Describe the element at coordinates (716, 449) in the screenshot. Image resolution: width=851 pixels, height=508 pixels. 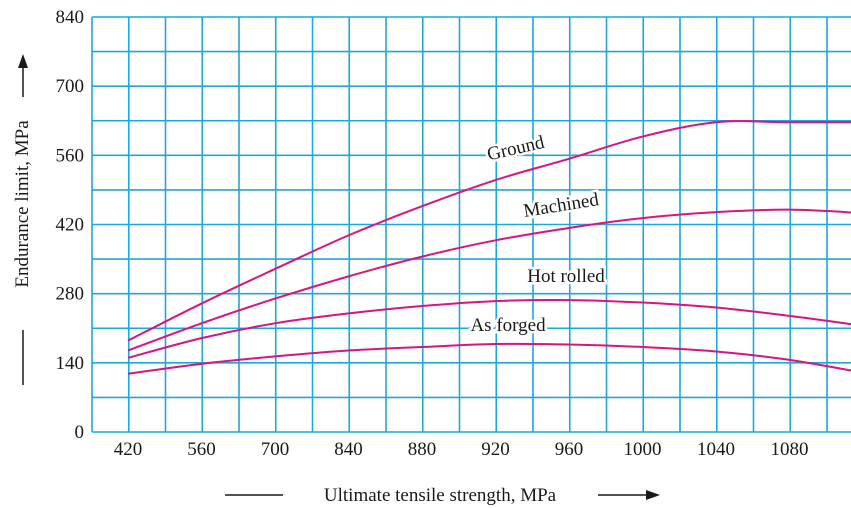
I see `x-tick-label: 1040` at that location.